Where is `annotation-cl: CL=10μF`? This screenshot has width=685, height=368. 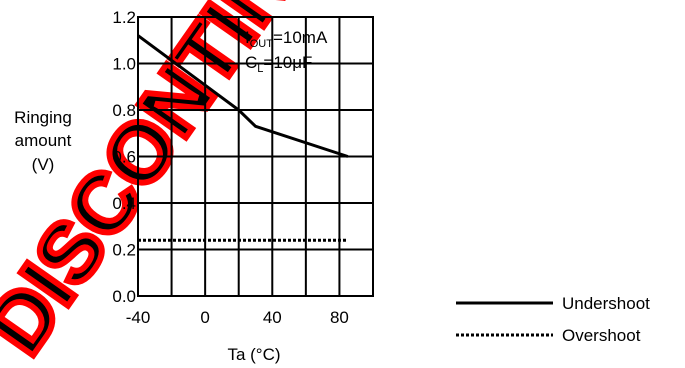 annotation-cl: CL=10μF is located at coordinates (278, 64).